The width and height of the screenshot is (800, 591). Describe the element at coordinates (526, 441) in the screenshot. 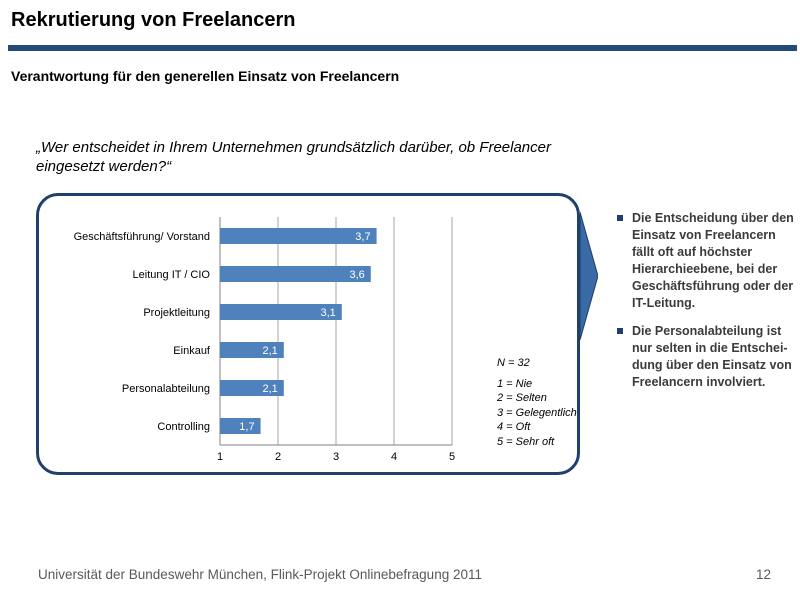

I see `scale-item-5: 5 = Sehr oft` at that location.